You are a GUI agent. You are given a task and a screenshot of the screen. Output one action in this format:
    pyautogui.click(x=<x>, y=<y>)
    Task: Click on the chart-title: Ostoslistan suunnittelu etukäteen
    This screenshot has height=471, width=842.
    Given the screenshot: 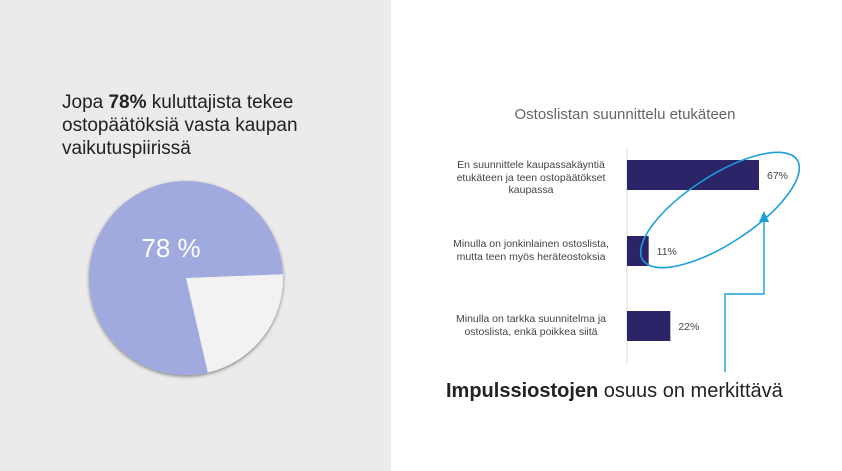 What is the action you would take?
    pyautogui.click(x=625, y=114)
    